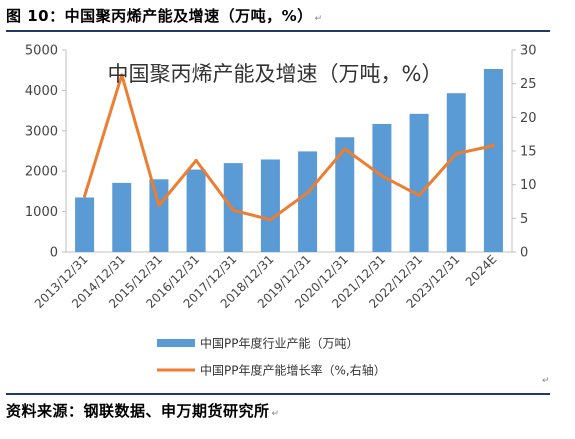  Describe the element at coordinates (293, 370) in the screenshot. I see `legend-line-label: 中国PP年度产能增长率（%,右轴）` at that location.